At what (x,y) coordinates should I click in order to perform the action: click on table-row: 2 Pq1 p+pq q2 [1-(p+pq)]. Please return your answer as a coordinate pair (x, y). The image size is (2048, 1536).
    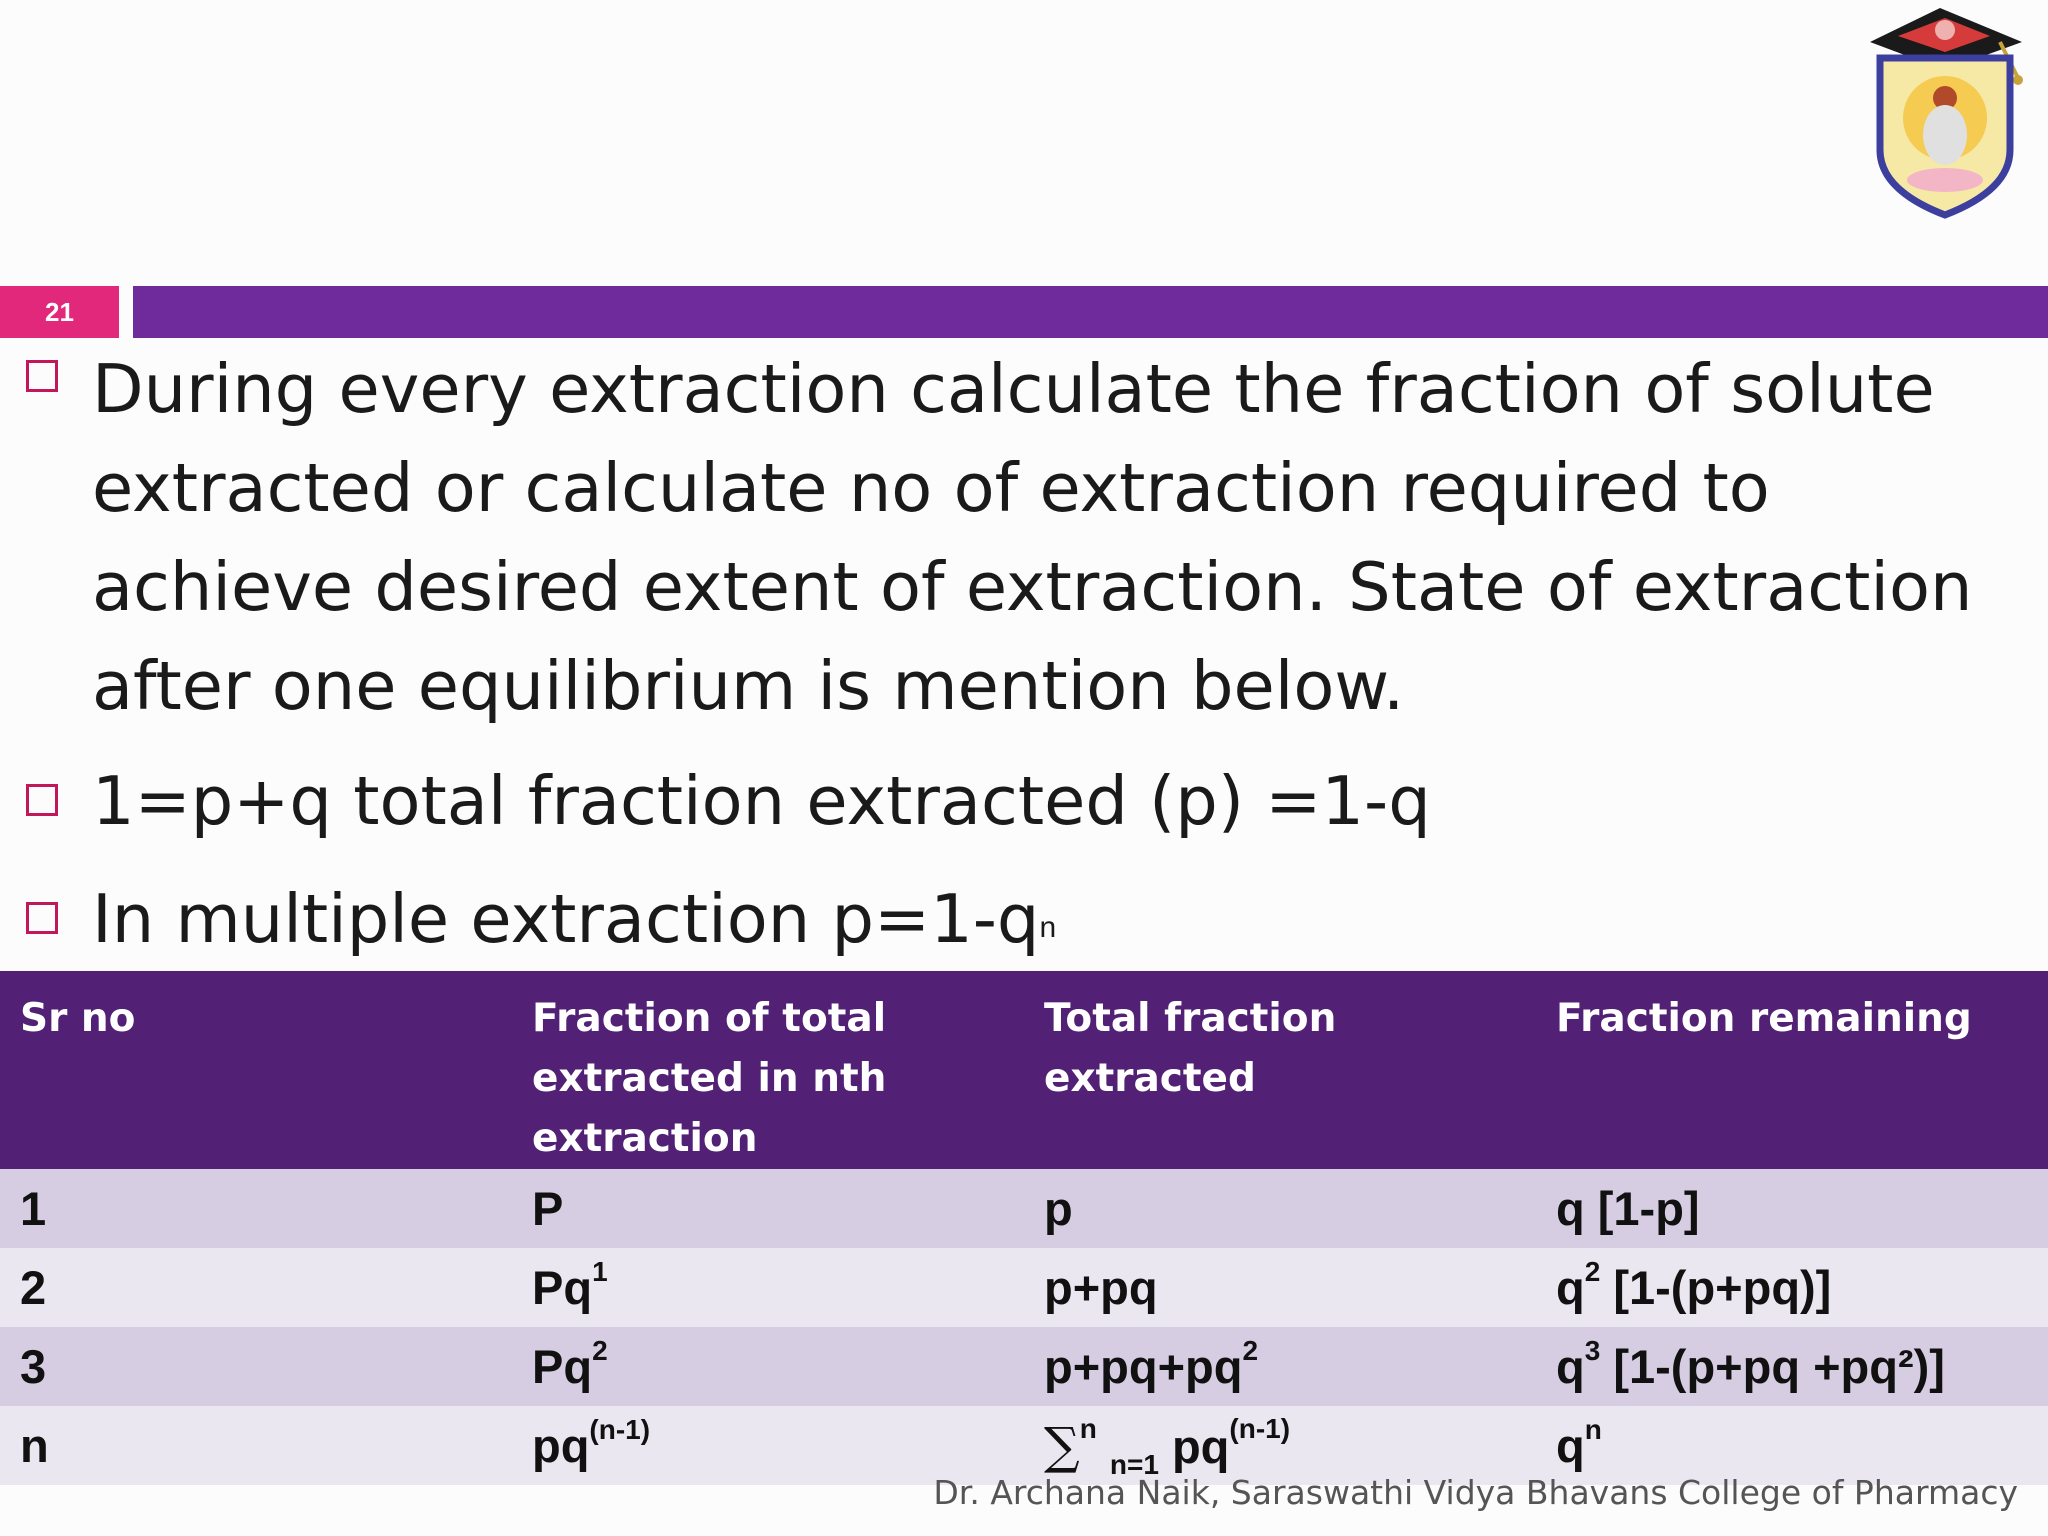
    Looking at the image, I should click on (1024, 1287).